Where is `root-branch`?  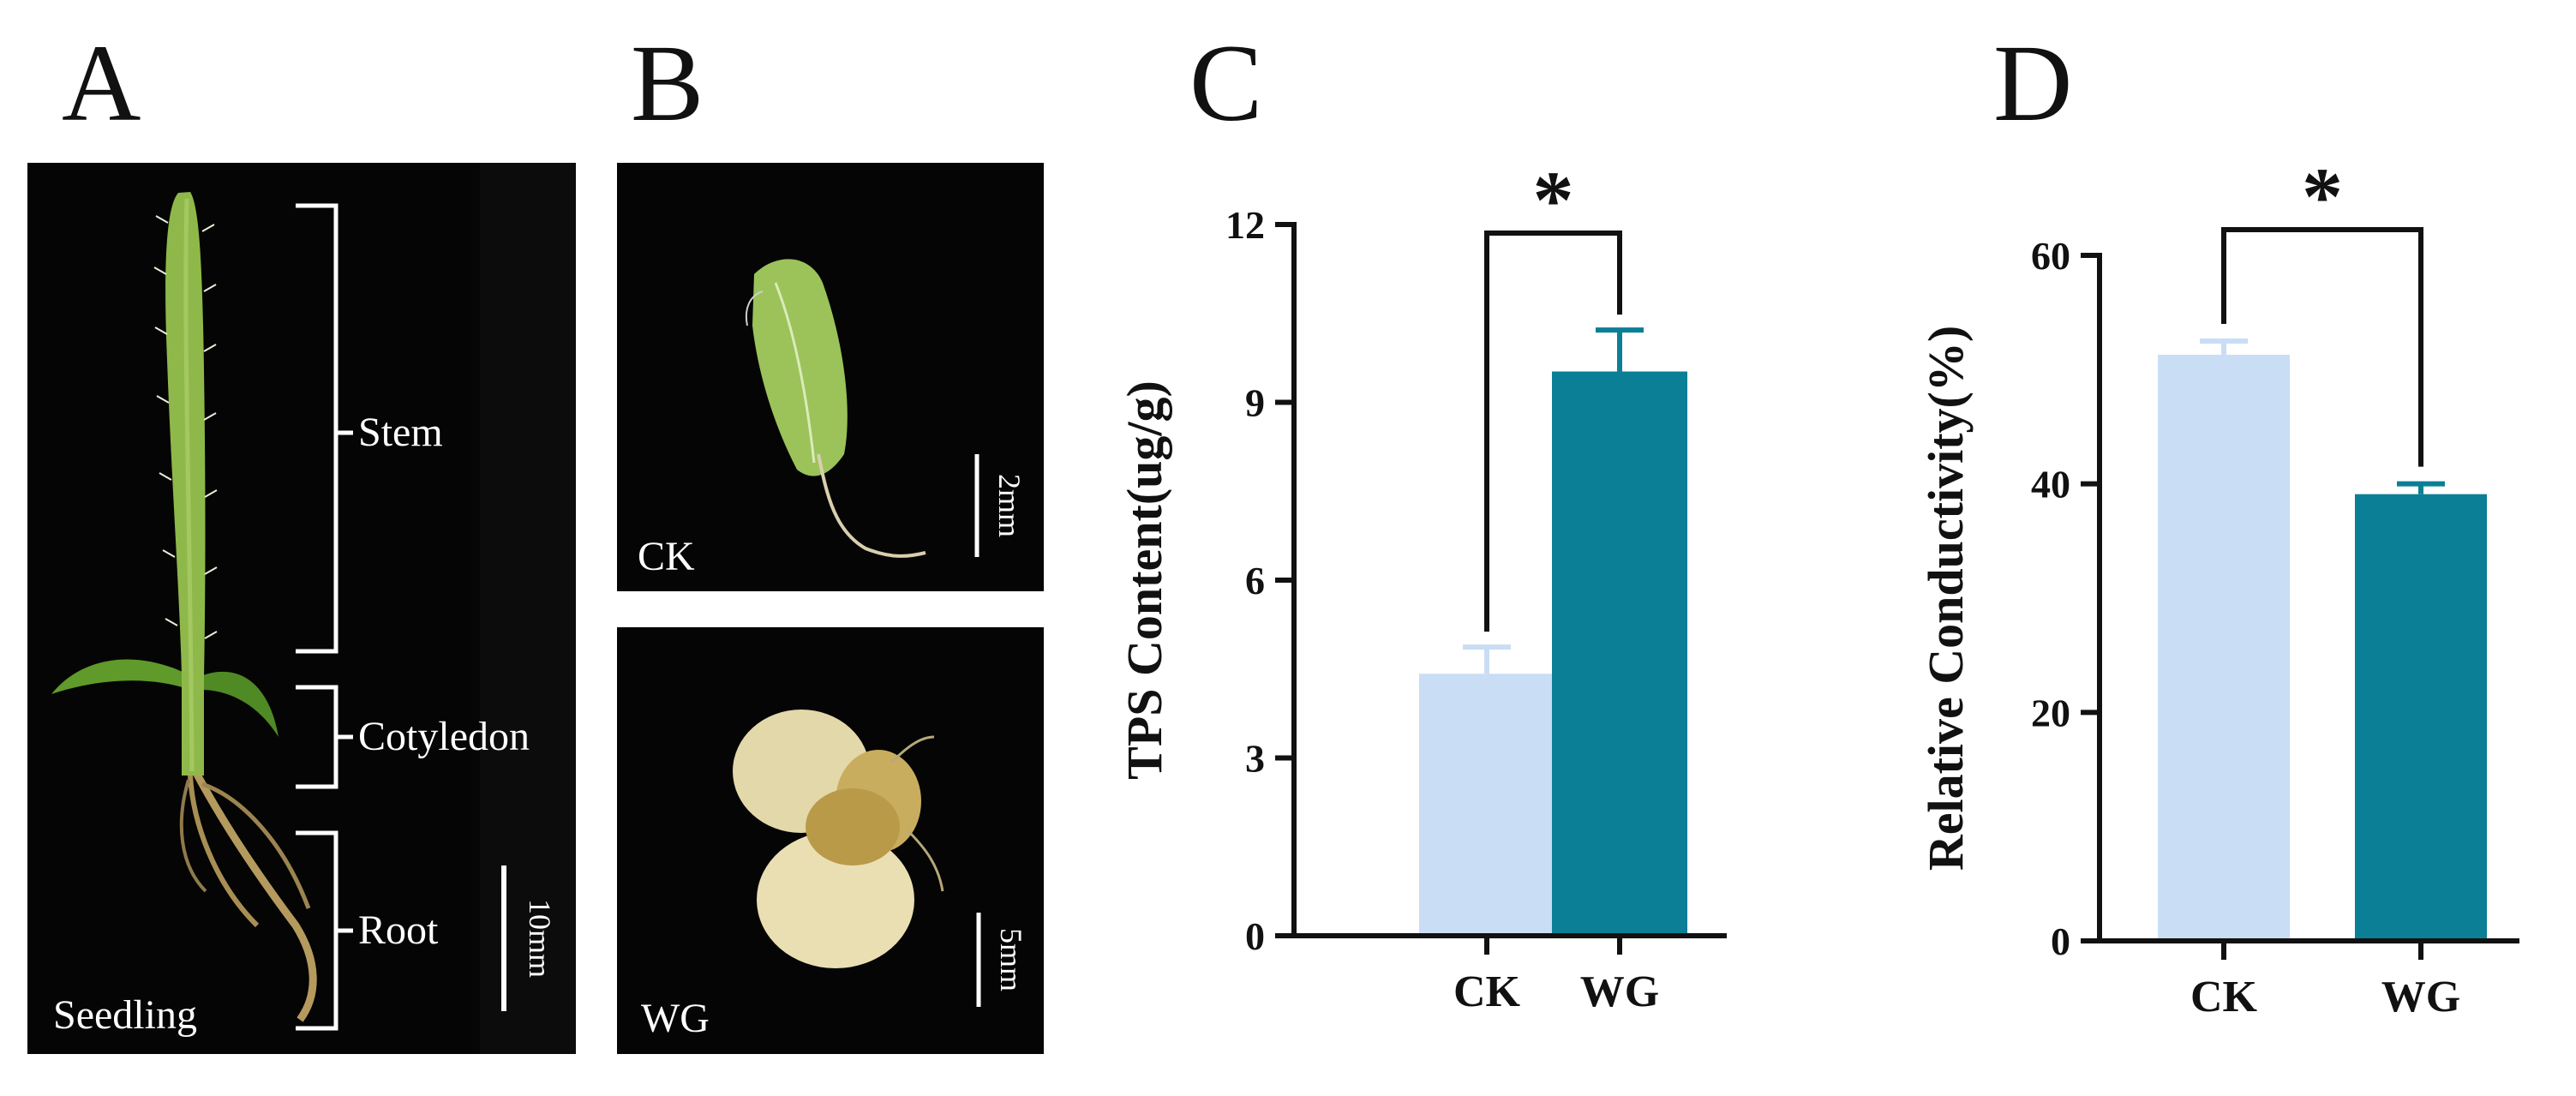 root-branch is located at coordinates (224, 851).